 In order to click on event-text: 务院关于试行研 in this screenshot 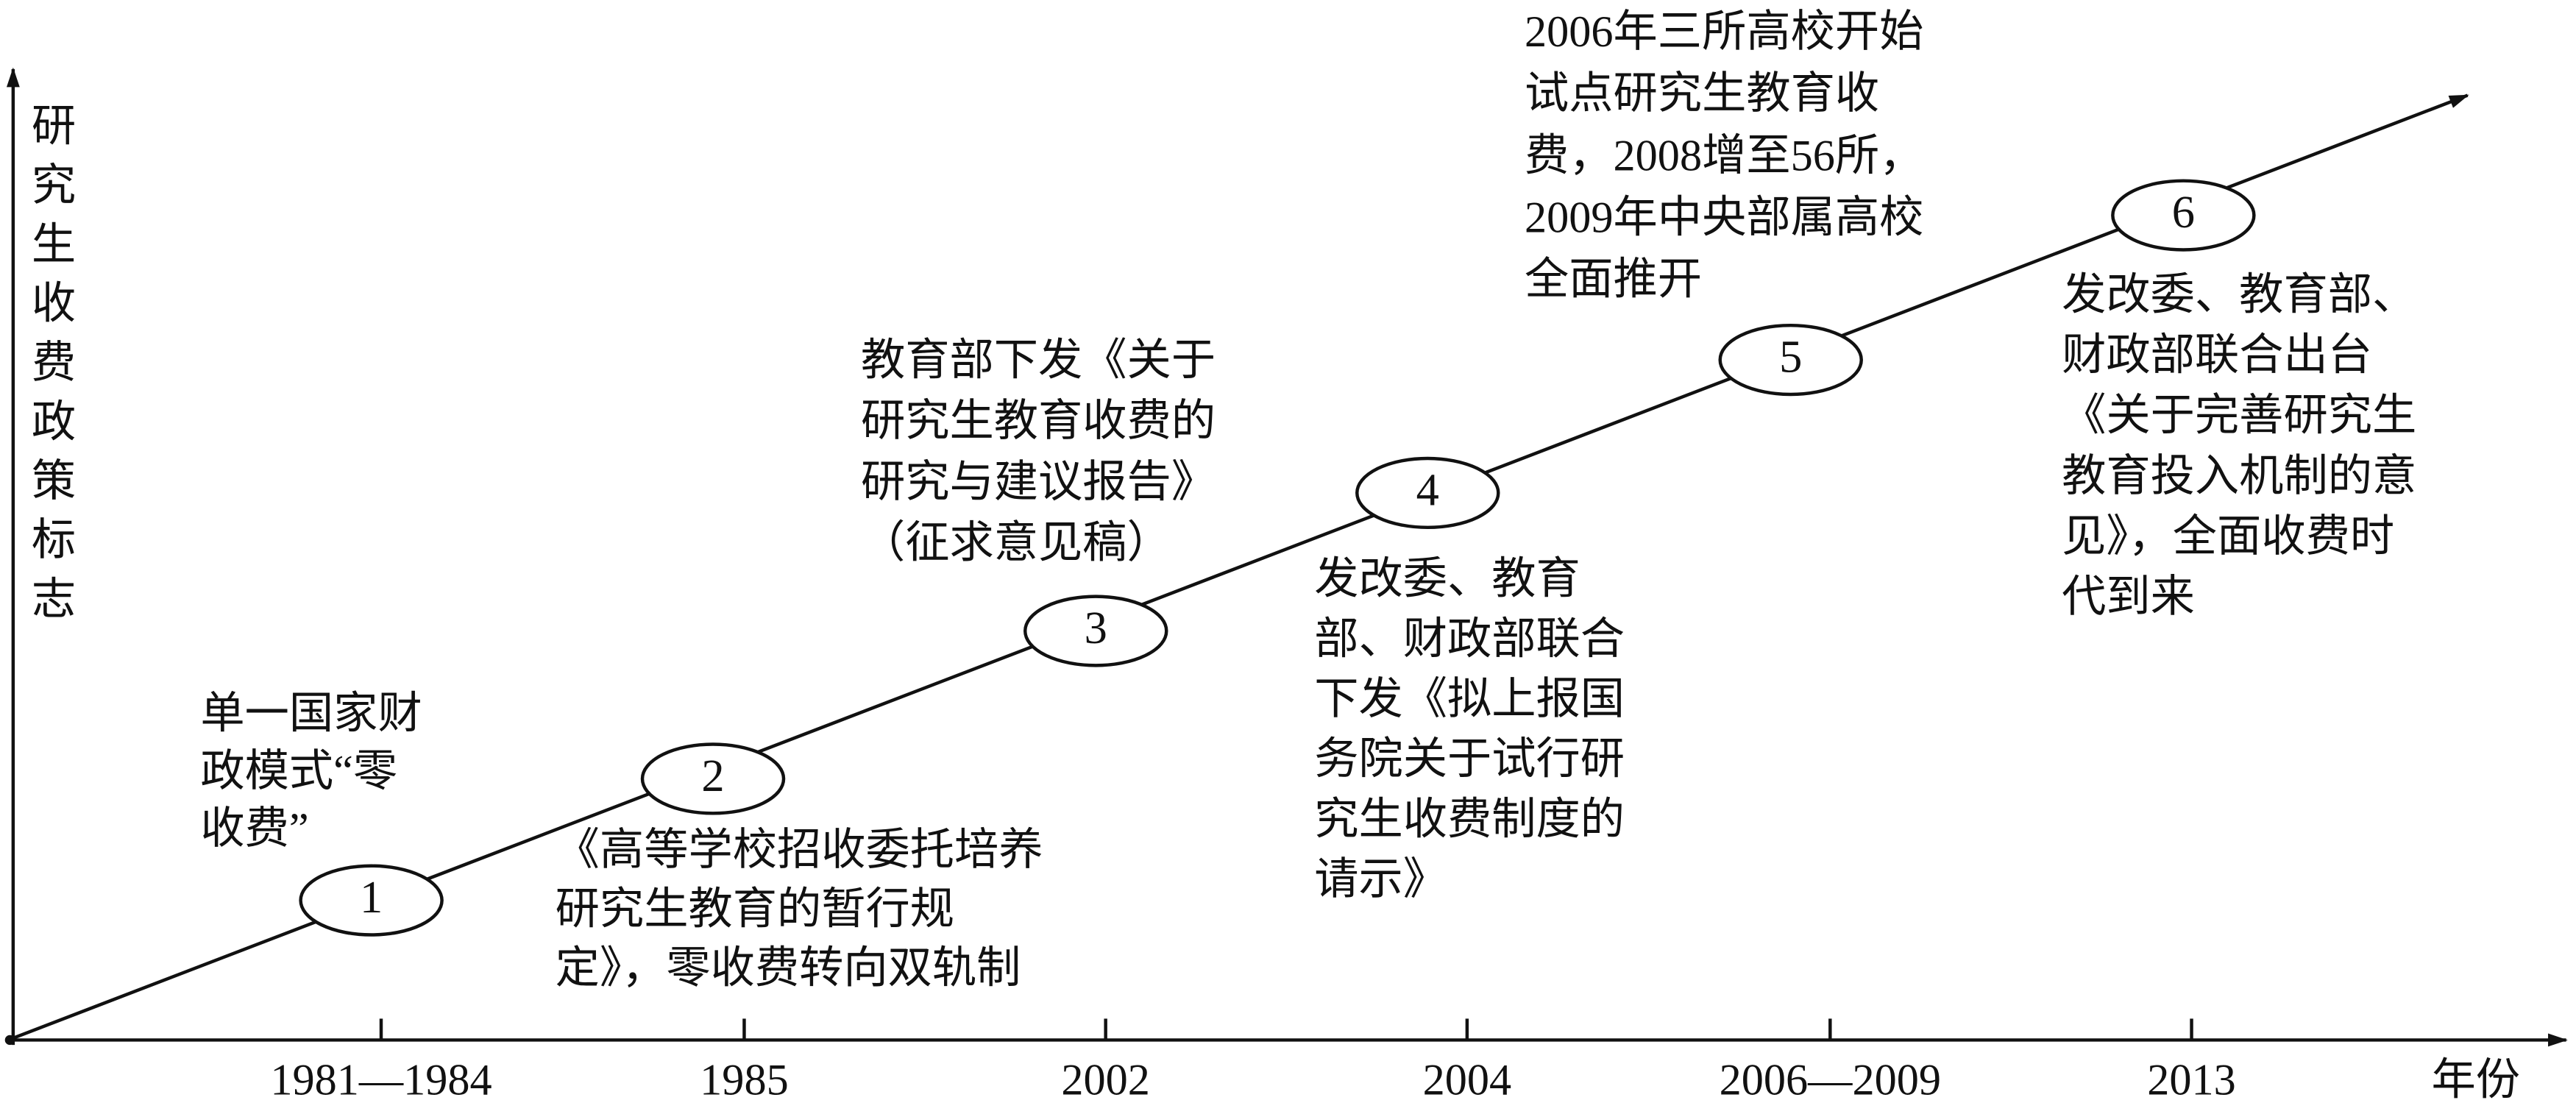, I will do `click(1469, 759)`.